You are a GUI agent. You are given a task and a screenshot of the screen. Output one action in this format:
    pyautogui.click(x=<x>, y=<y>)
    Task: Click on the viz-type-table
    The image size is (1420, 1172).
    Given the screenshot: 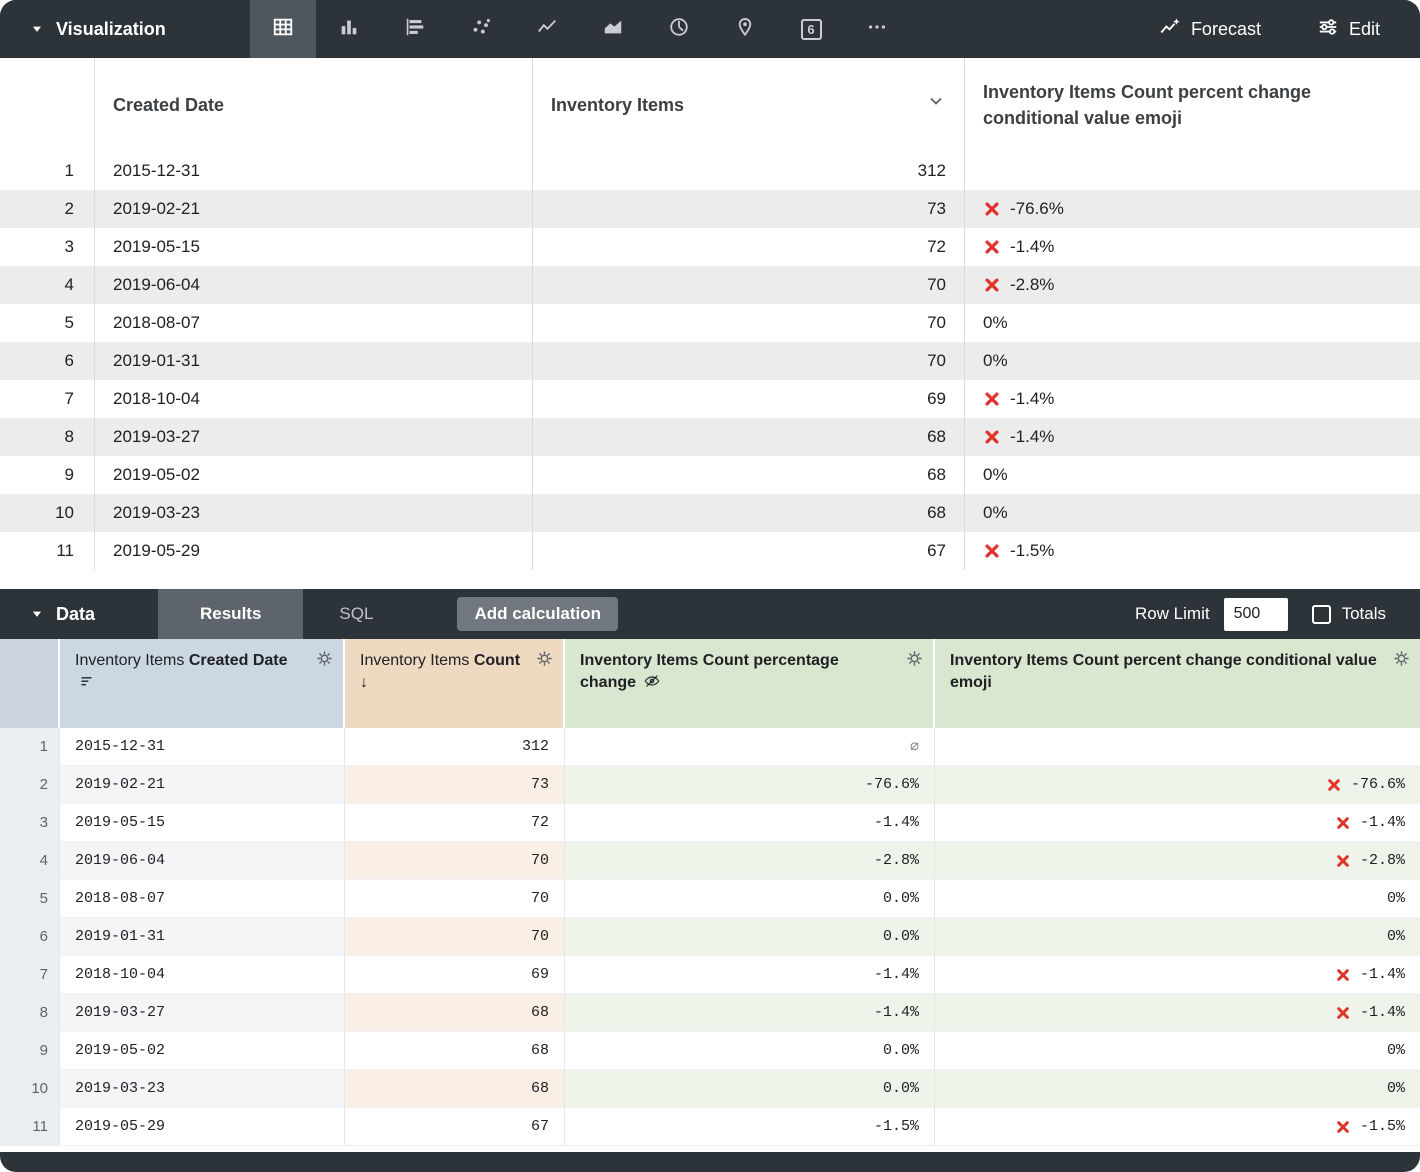 What is the action you would take?
    pyautogui.click(x=283, y=29)
    